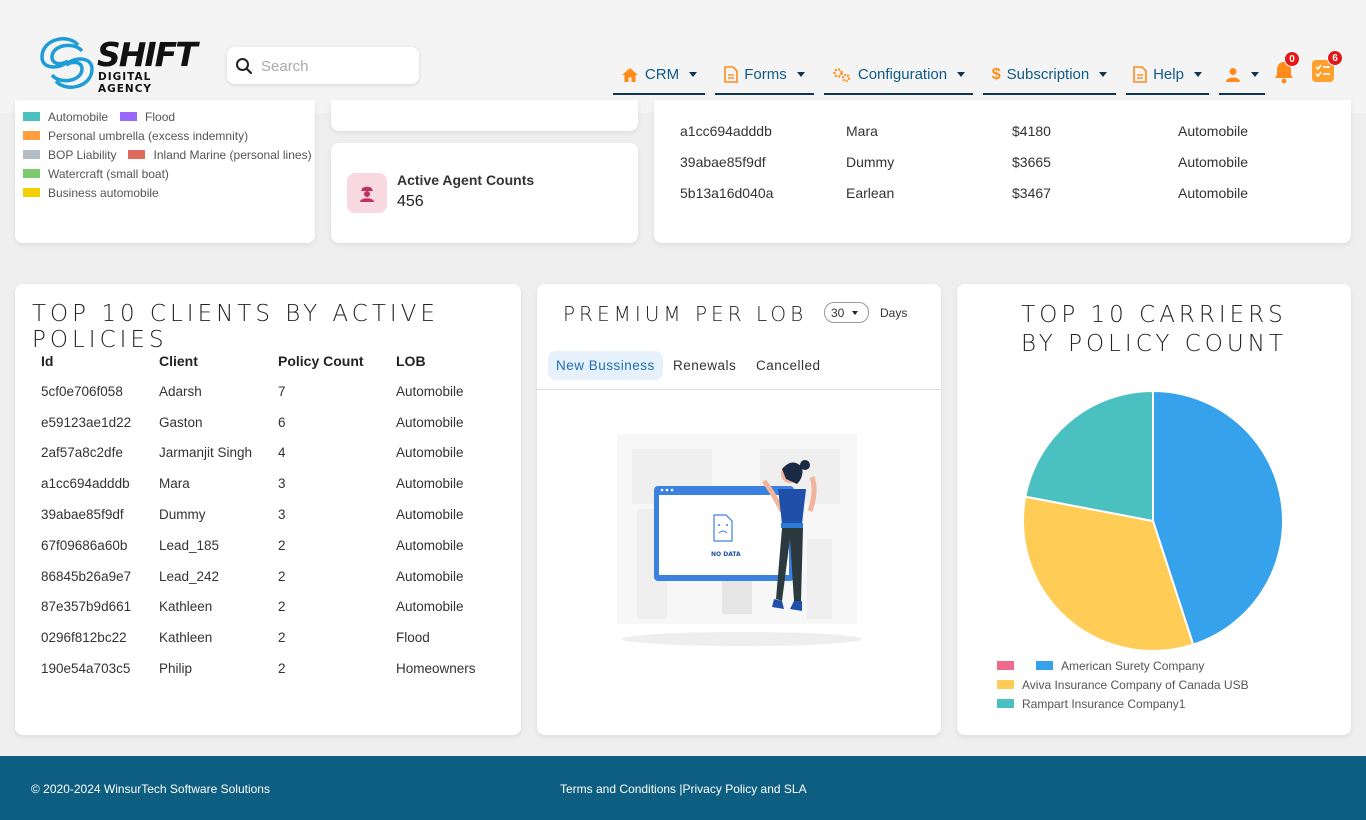  Describe the element at coordinates (85, 484) in the screenshot. I see `client-id-link: a1cc694adddb` at that location.